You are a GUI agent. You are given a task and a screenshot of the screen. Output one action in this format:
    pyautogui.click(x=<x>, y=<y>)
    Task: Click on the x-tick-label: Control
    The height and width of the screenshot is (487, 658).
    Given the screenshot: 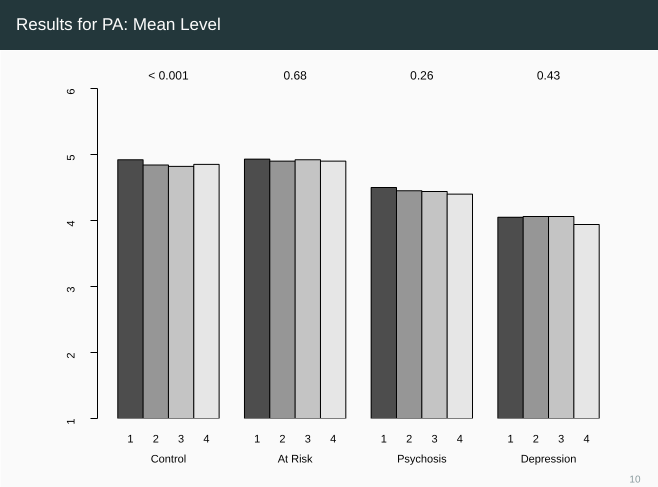 What is the action you would take?
    pyautogui.click(x=168, y=460)
    